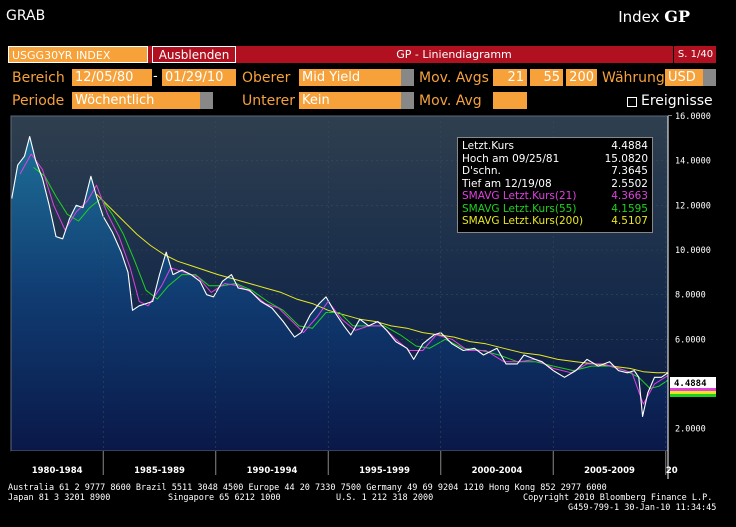  I want to click on window-title: GRAB, so click(26, 16).